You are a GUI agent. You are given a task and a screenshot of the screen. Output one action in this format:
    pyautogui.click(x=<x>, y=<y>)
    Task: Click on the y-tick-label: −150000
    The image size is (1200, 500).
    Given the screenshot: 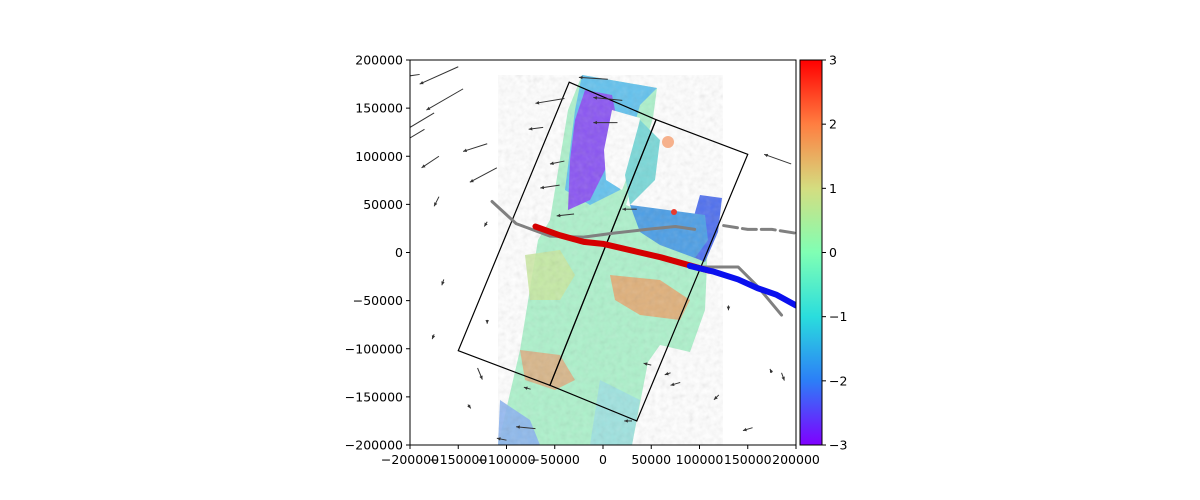 What is the action you would take?
    pyautogui.click(x=374, y=396)
    